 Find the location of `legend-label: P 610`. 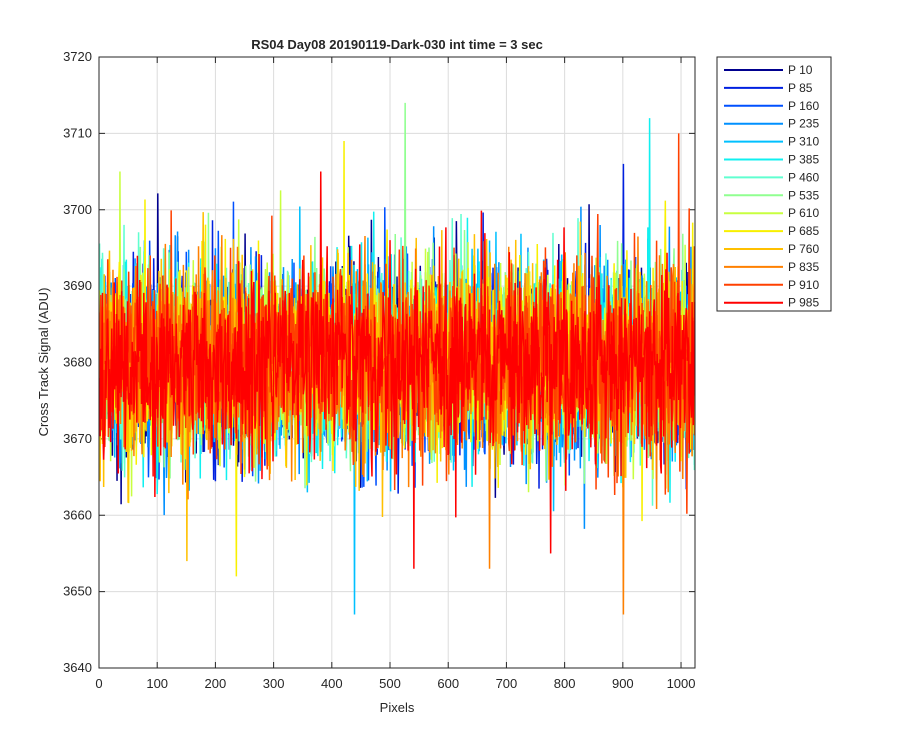

legend-label: P 610 is located at coordinates (803, 213).